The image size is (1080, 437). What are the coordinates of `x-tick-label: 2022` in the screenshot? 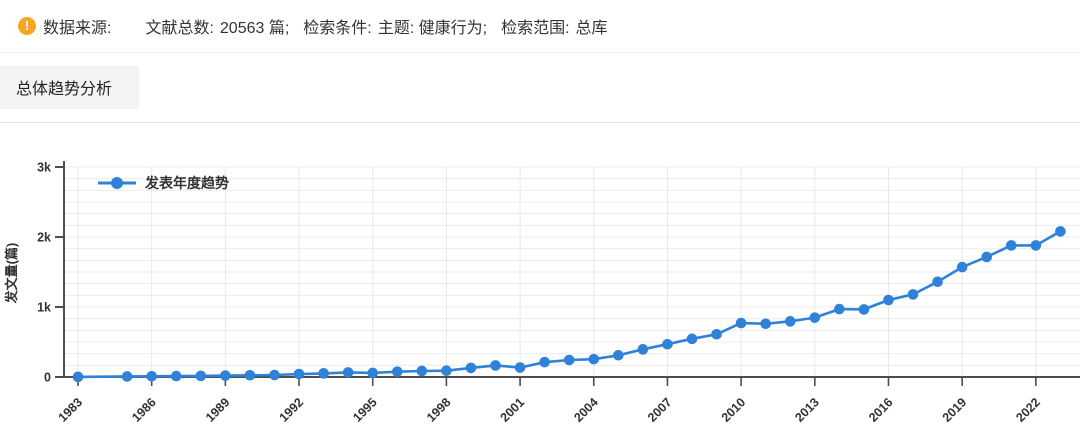 It's located at (1028, 410).